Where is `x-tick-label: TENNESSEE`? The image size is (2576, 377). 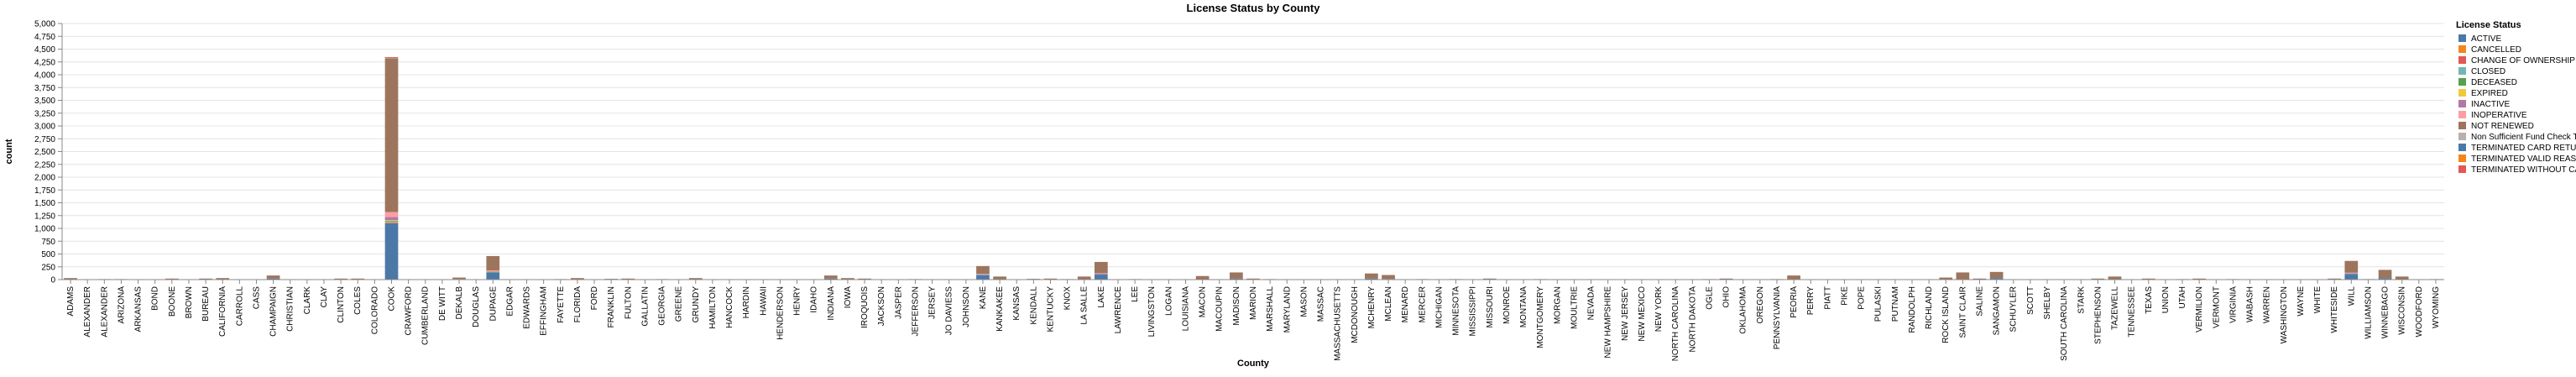
x-tick-label: TENNESSEE is located at coordinates (2132, 312).